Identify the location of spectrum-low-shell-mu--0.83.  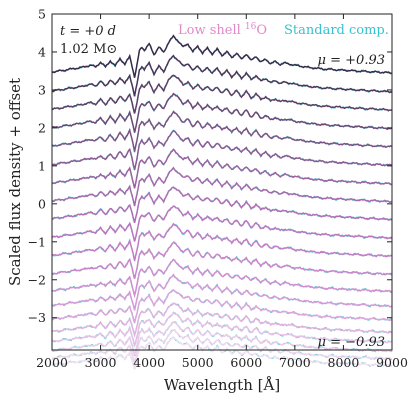
(222, 347).